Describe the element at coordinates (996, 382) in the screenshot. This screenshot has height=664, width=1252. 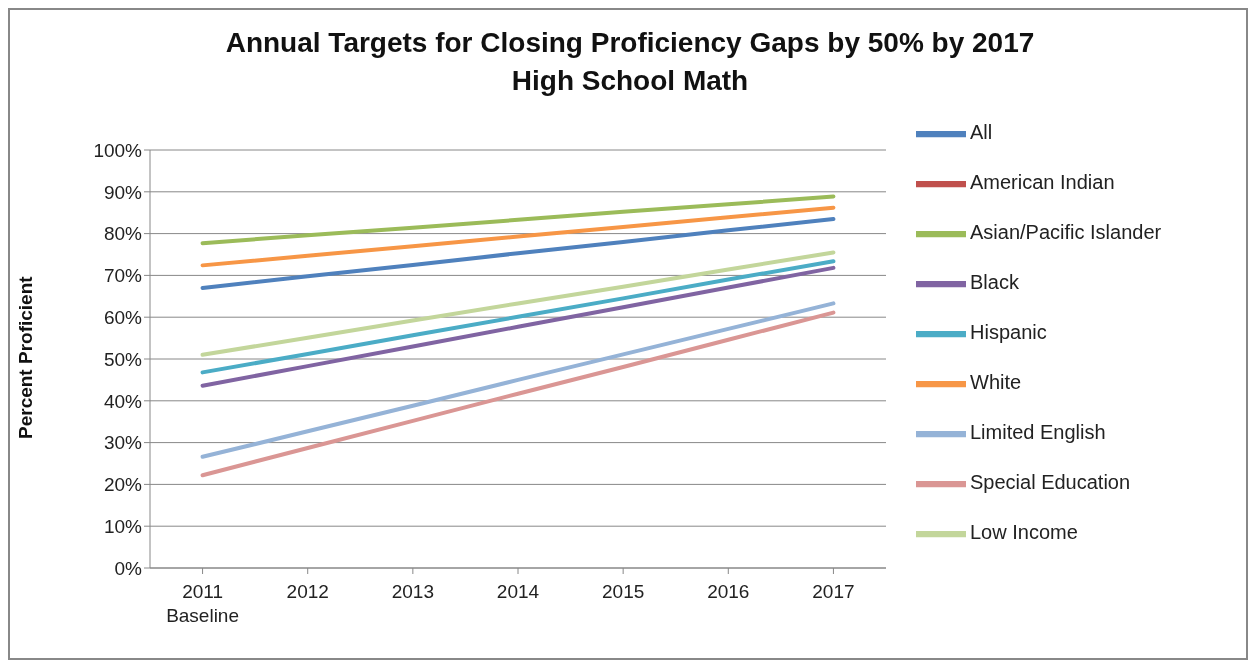
I see `legend-label: White` at that location.